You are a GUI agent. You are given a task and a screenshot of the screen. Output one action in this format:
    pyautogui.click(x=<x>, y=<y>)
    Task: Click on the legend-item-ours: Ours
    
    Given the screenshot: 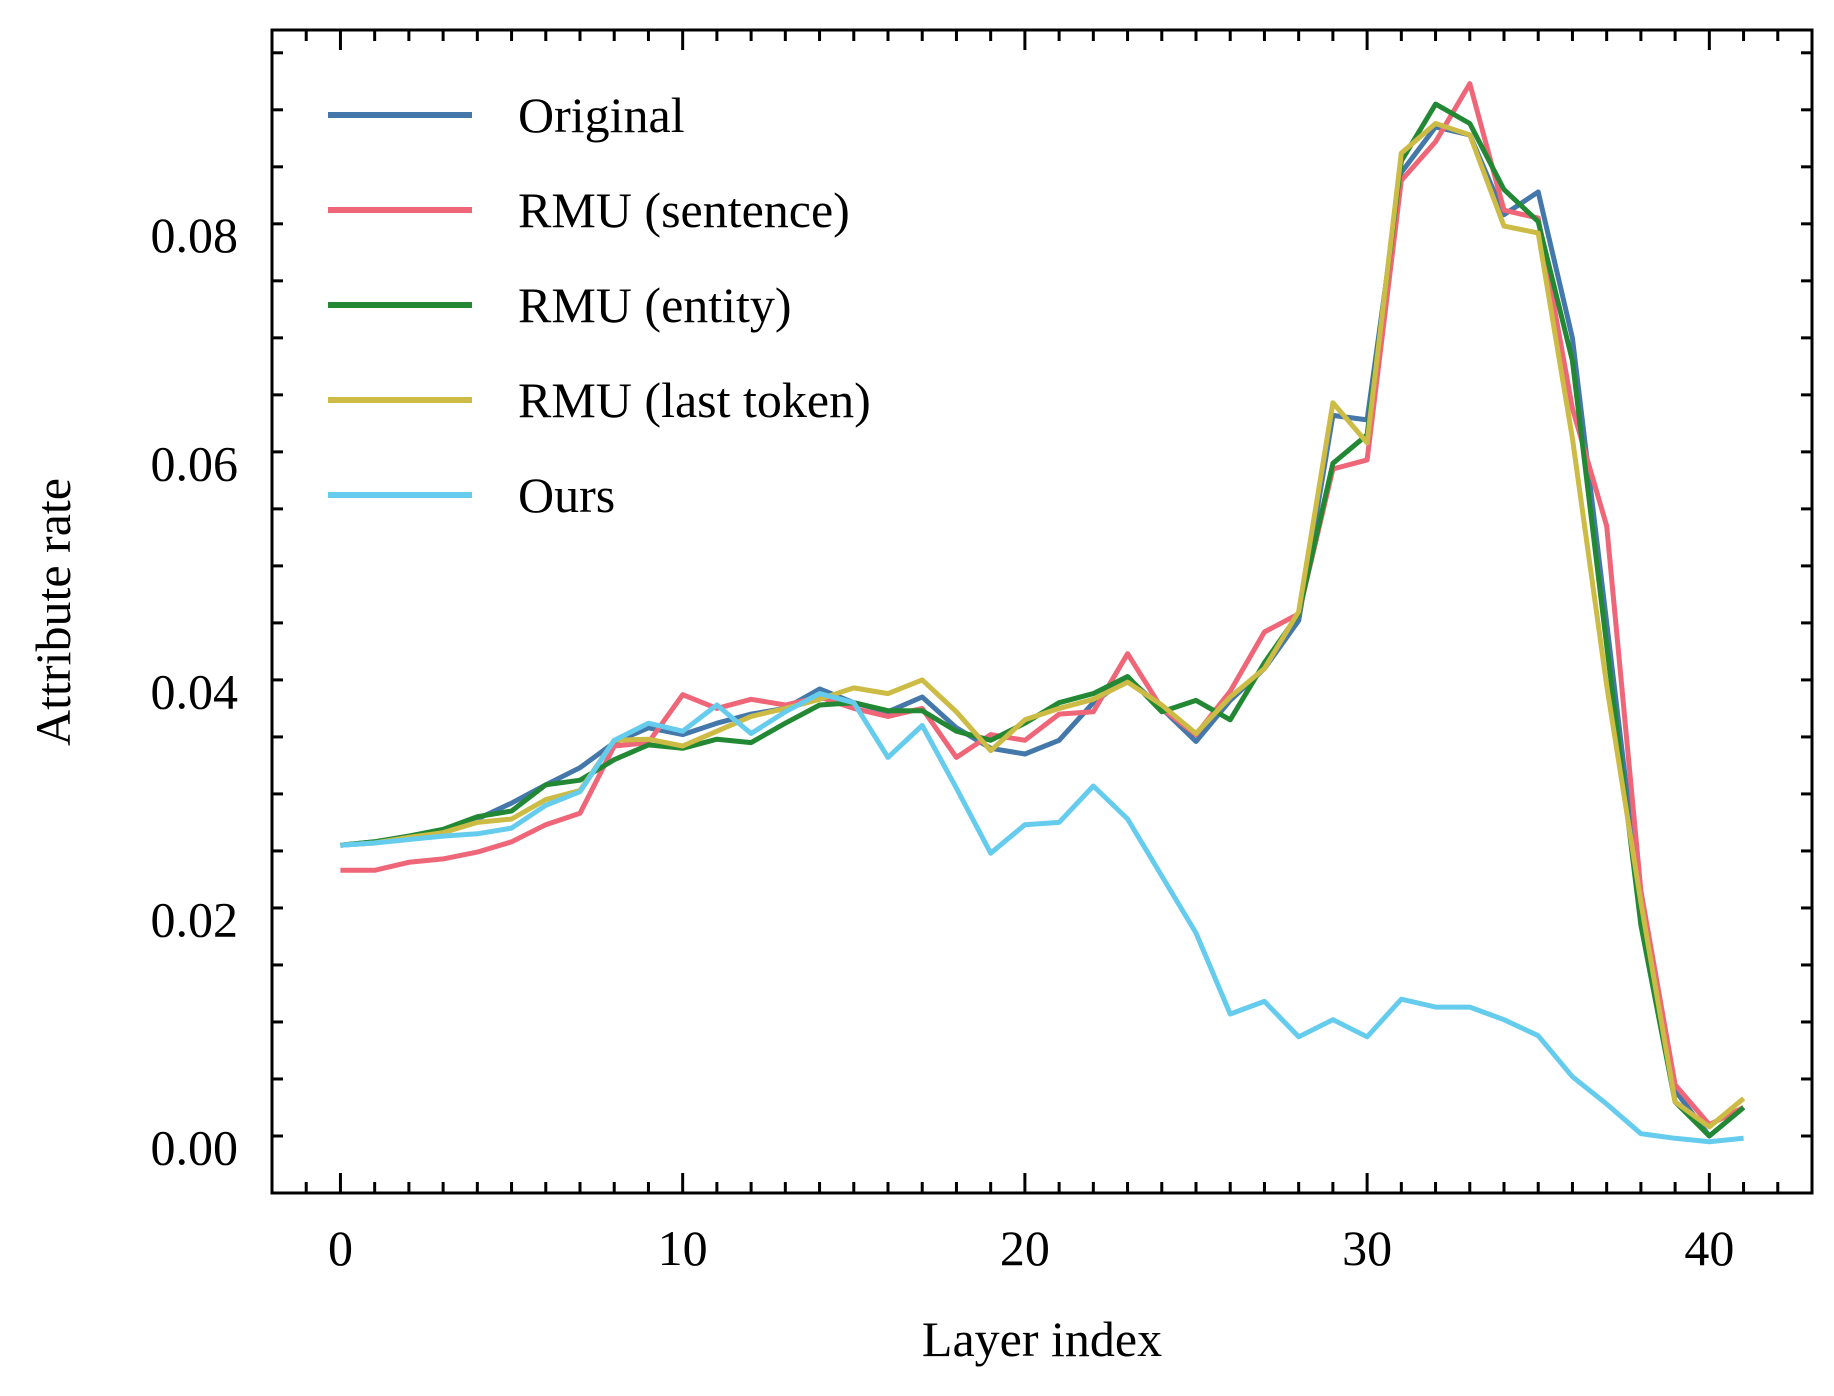 What is the action you would take?
    pyautogui.click(x=471, y=495)
    